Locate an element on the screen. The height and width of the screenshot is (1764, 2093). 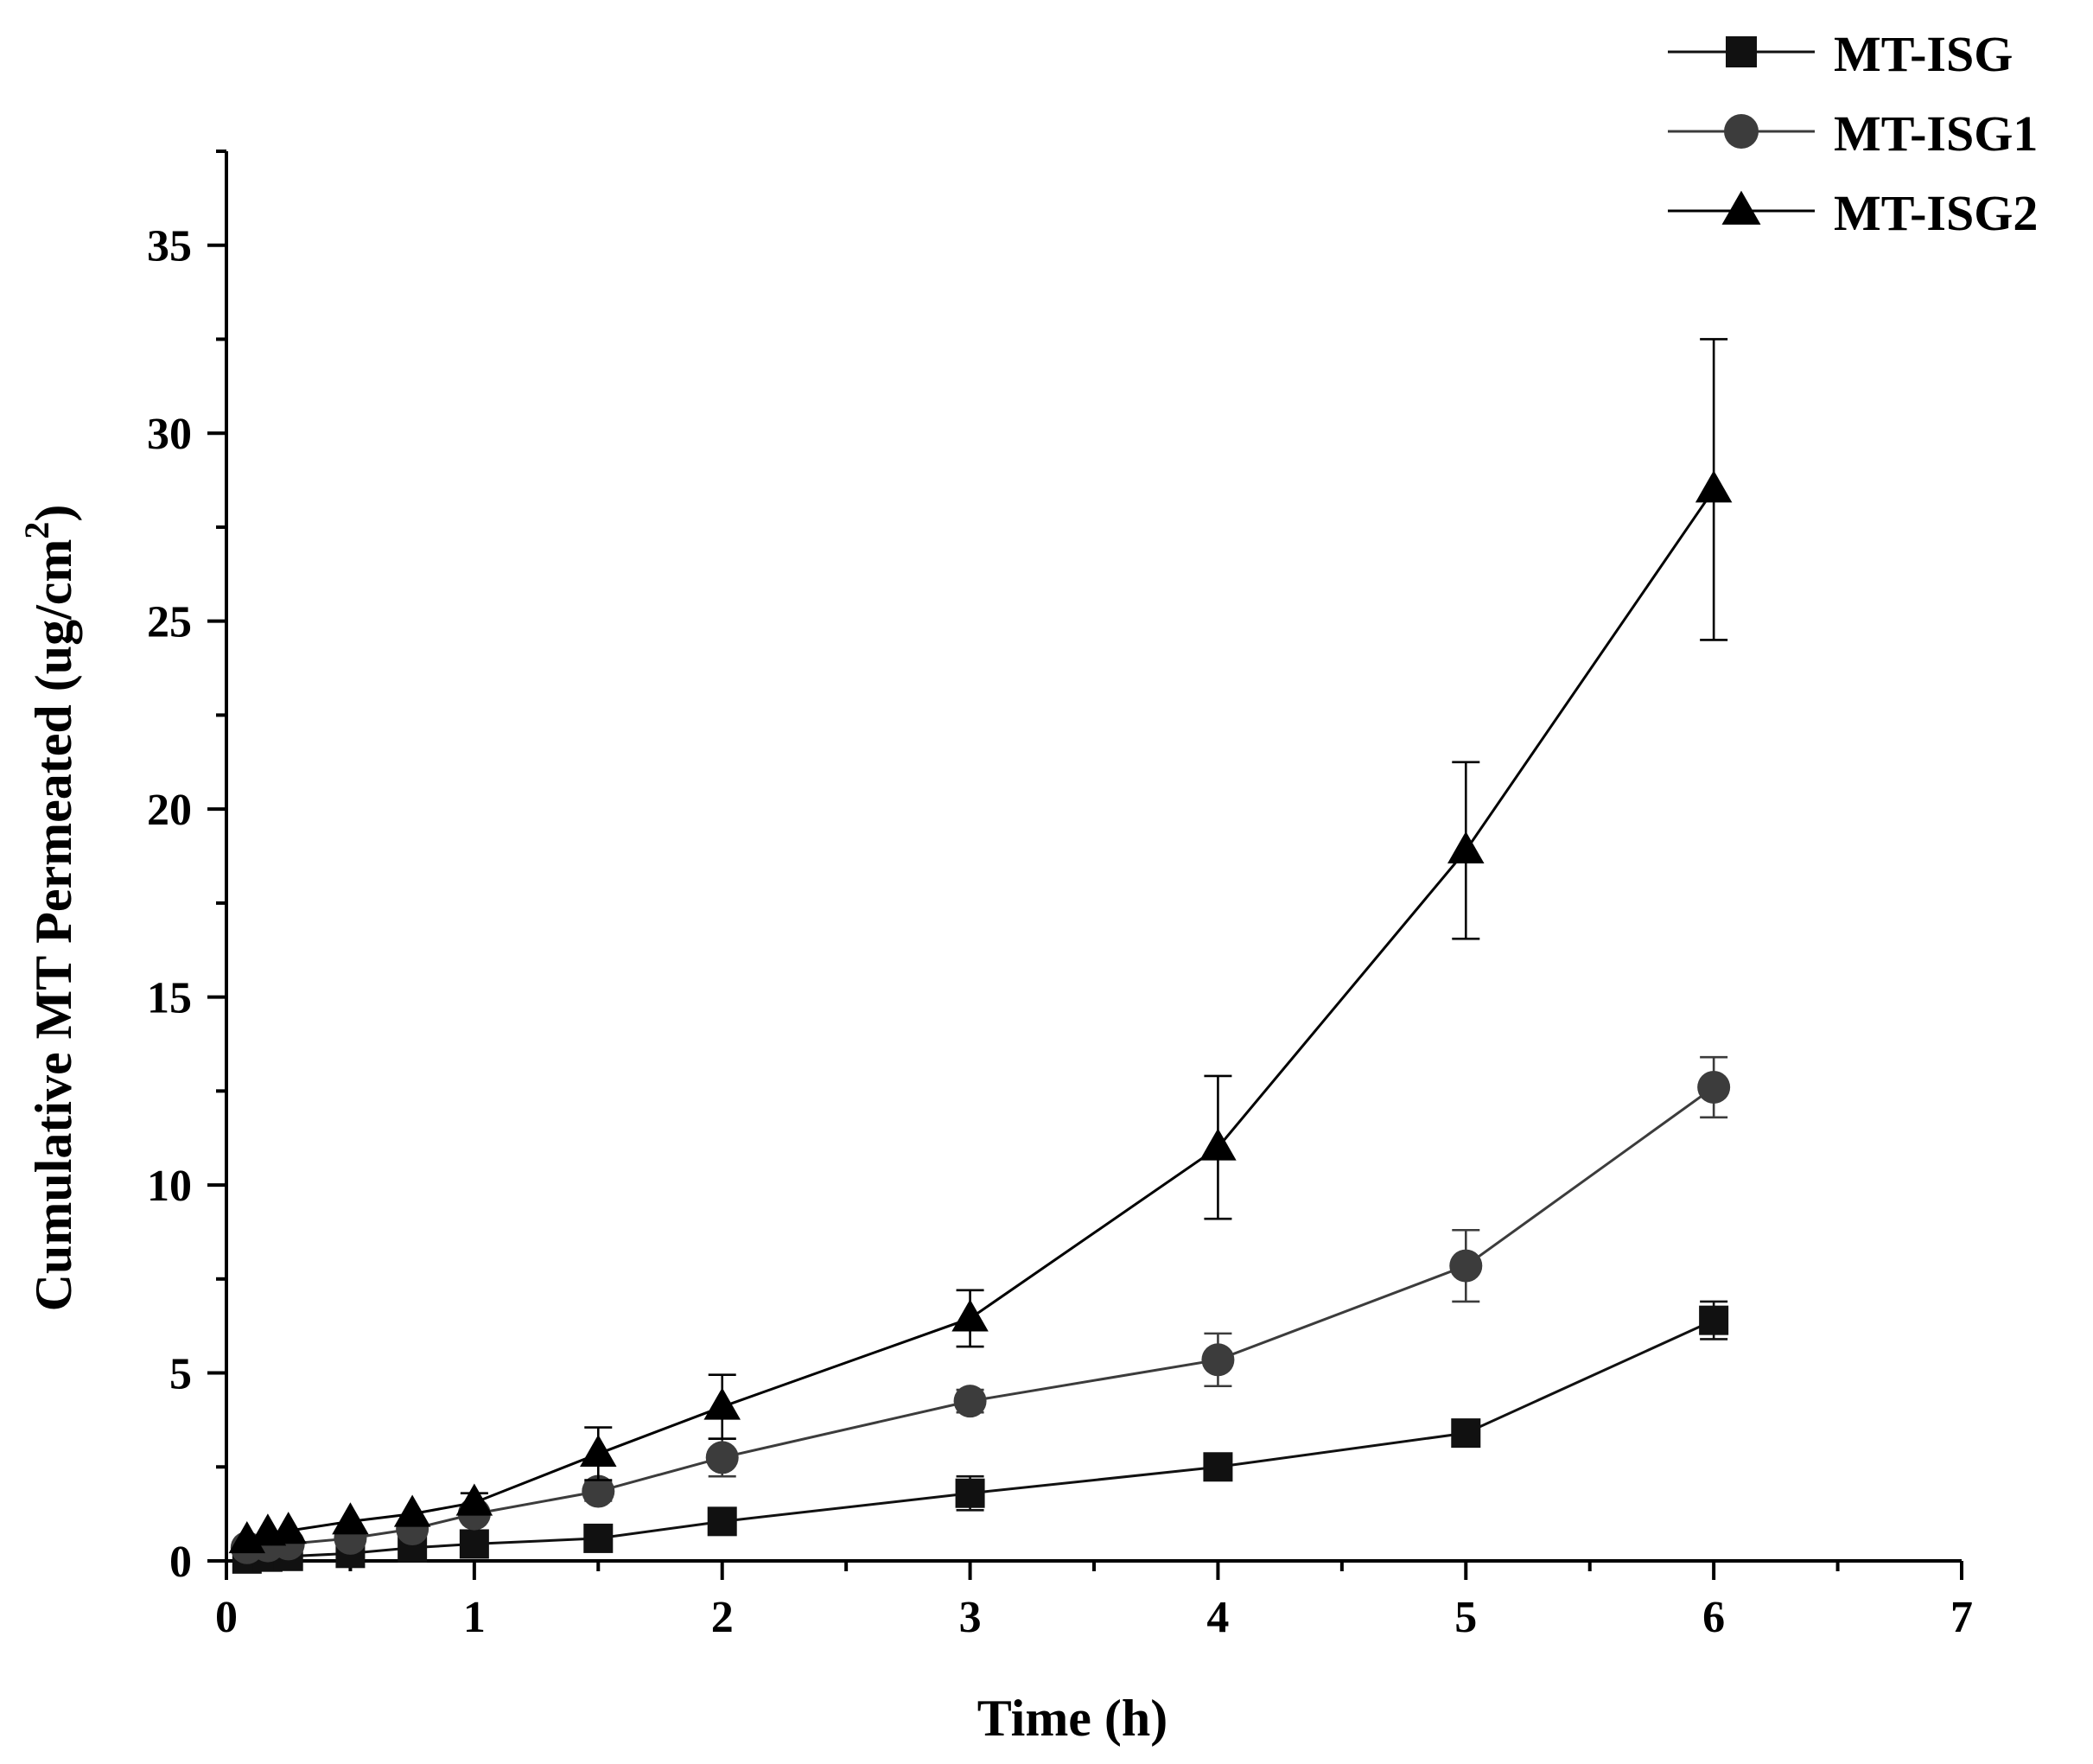
y-tick-label: 30 is located at coordinates (169, 434).